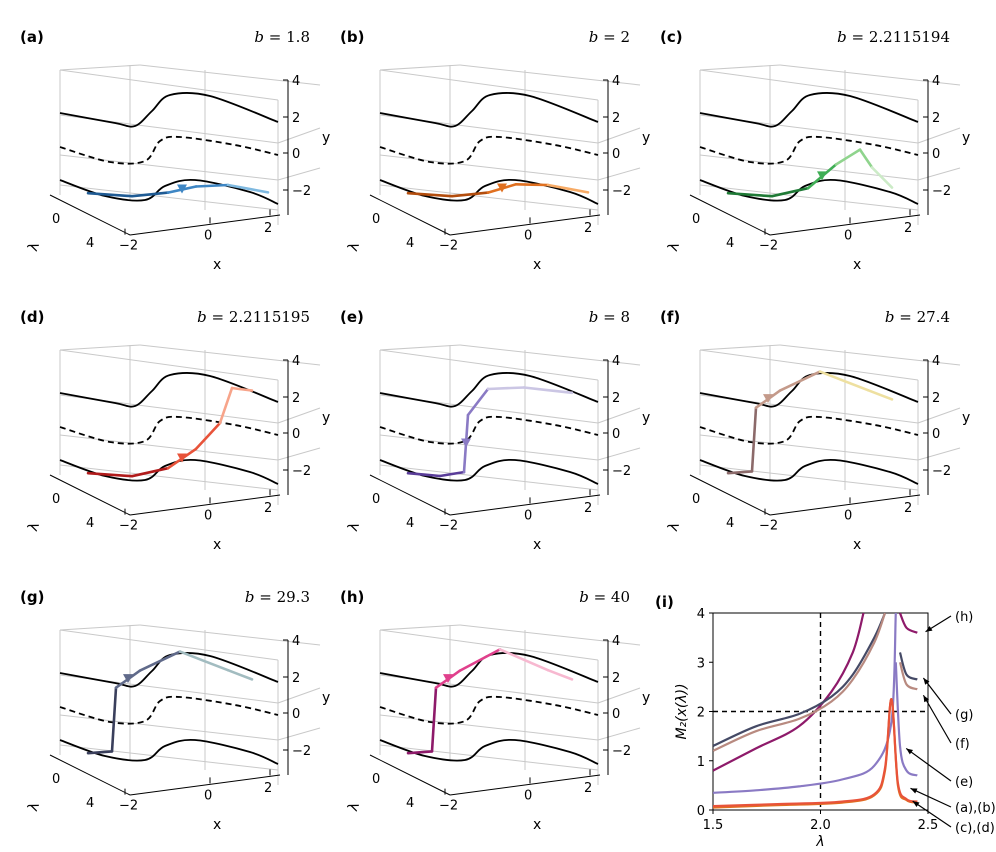 The height and width of the screenshot is (852, 996). Describe the element at coordinates (646, 418) in the screenshot. I see `y-axis-label: y` at that location.